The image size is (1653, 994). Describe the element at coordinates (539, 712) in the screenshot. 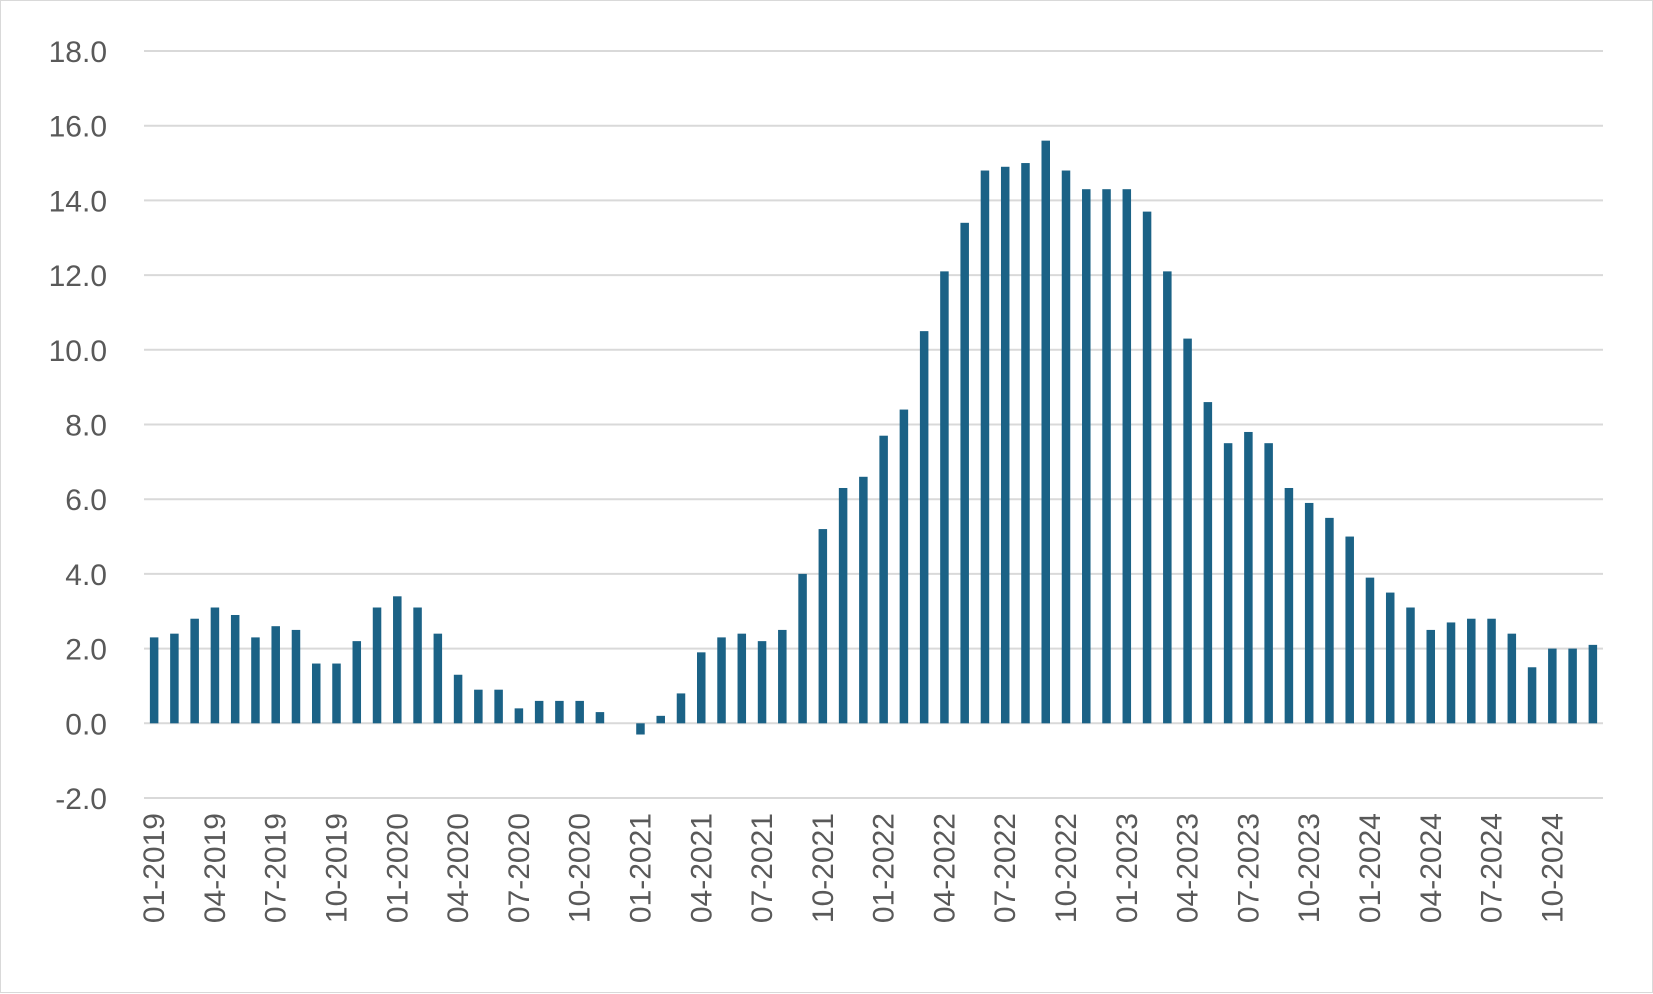

I see `bar-08-2020` at that location.